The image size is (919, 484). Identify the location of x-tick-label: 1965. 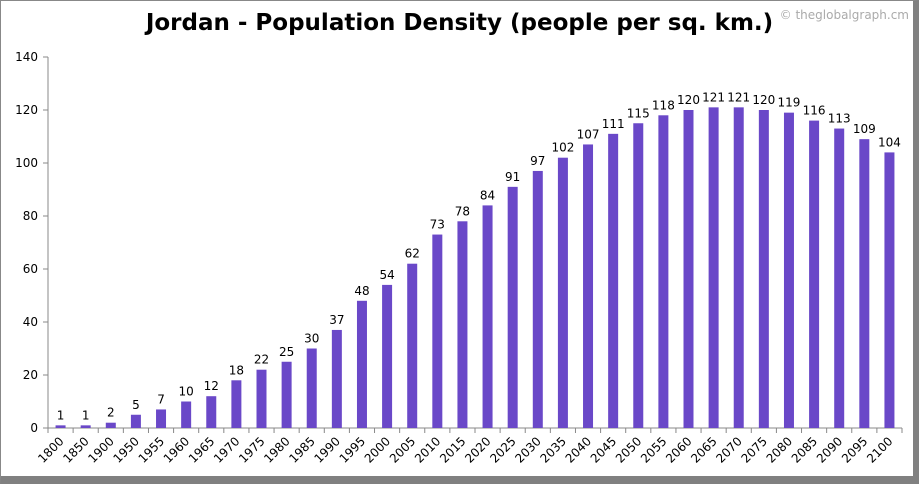
(201, 449).